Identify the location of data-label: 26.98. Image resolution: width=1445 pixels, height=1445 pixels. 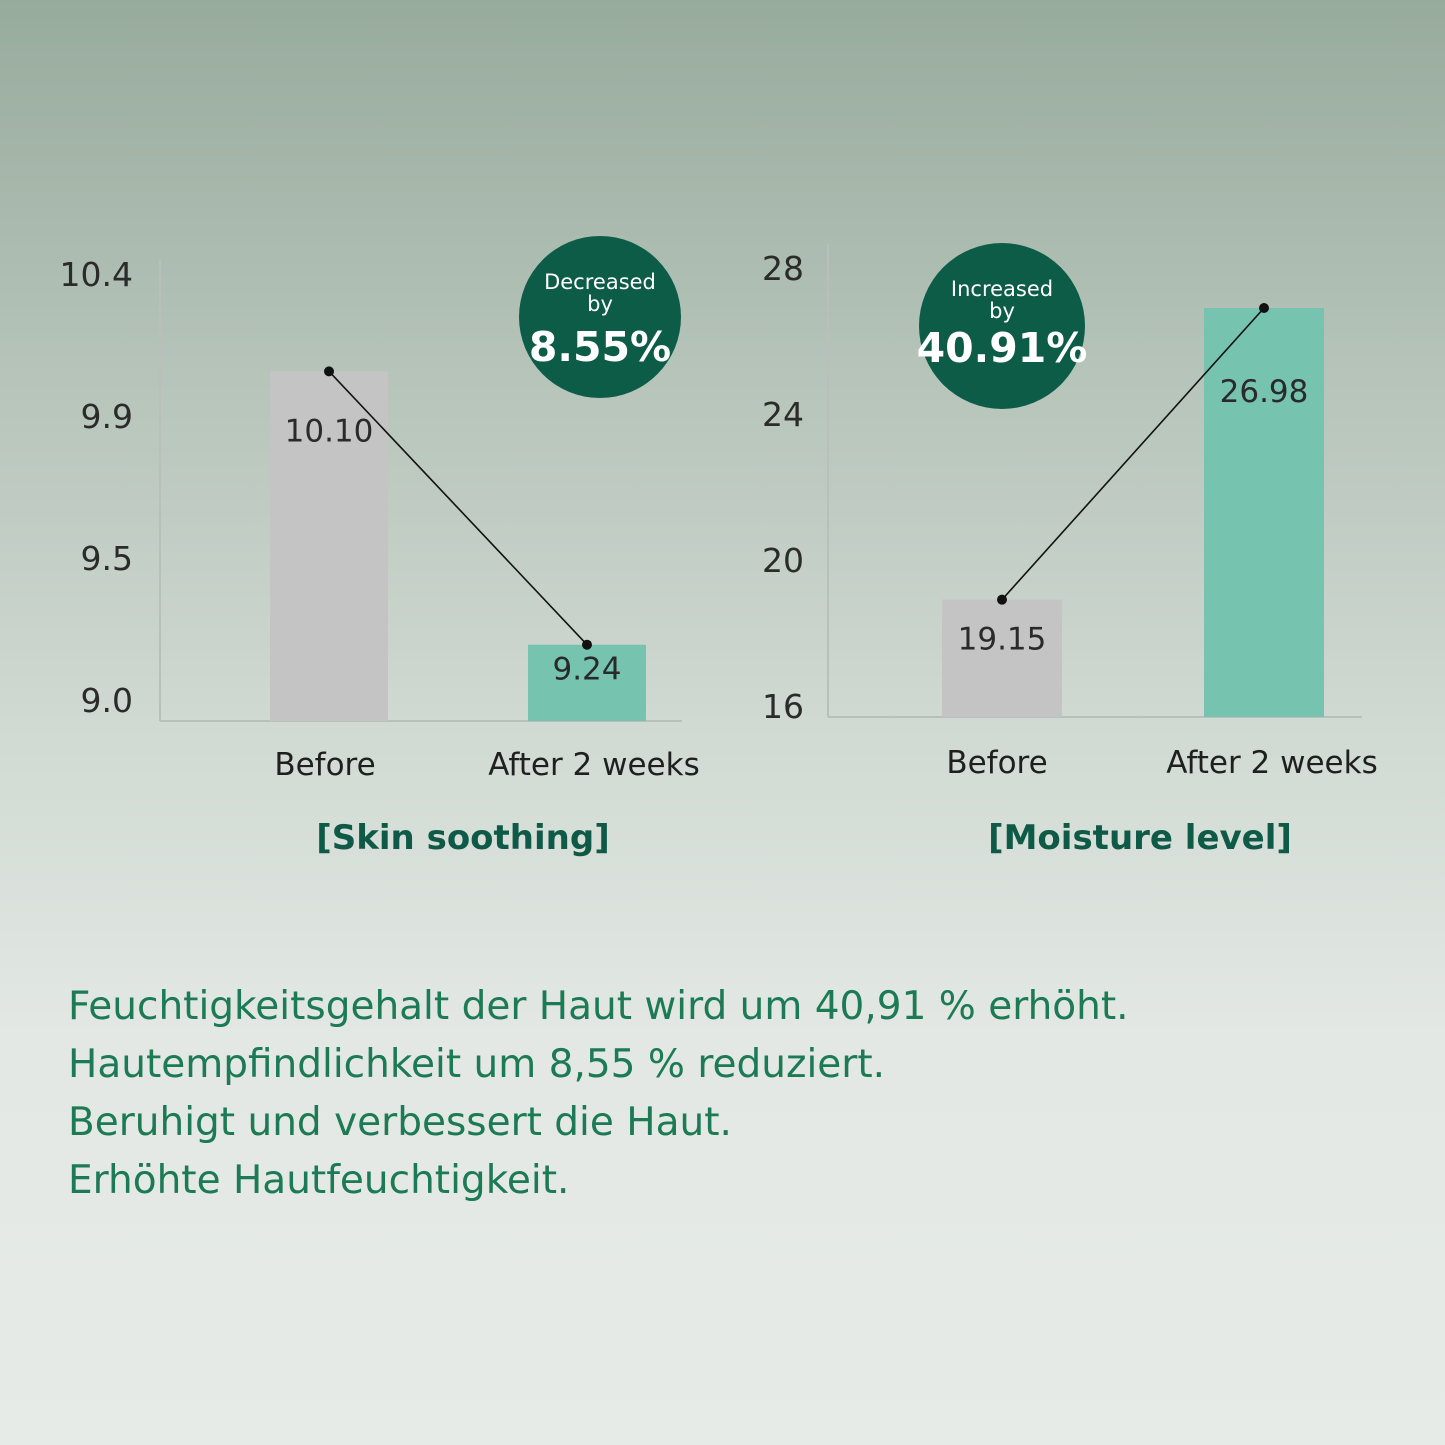
(1264, 392).